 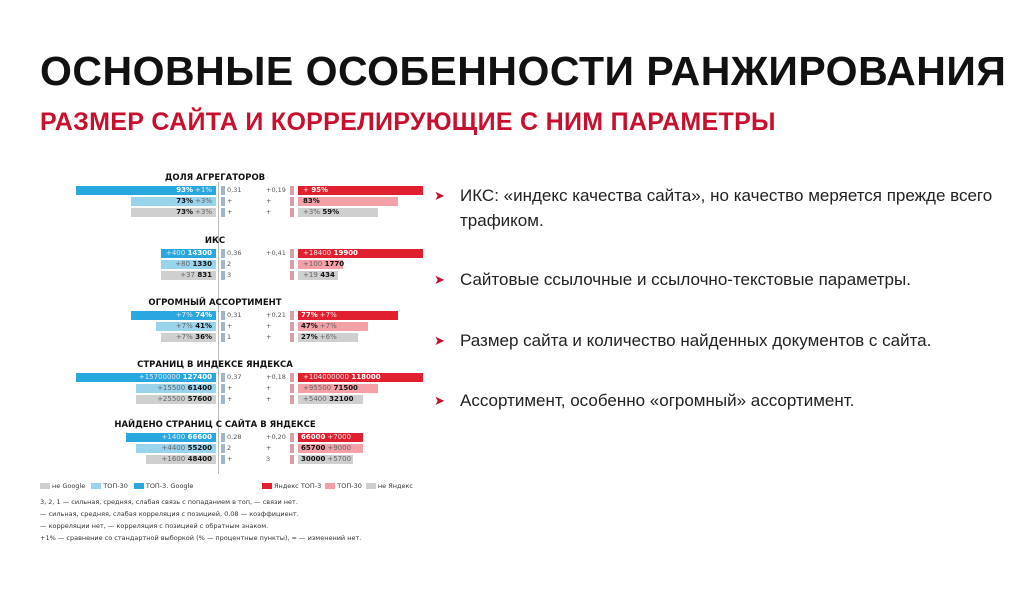 I want to click on bar-value: 55200, so click(x=199, y=448).